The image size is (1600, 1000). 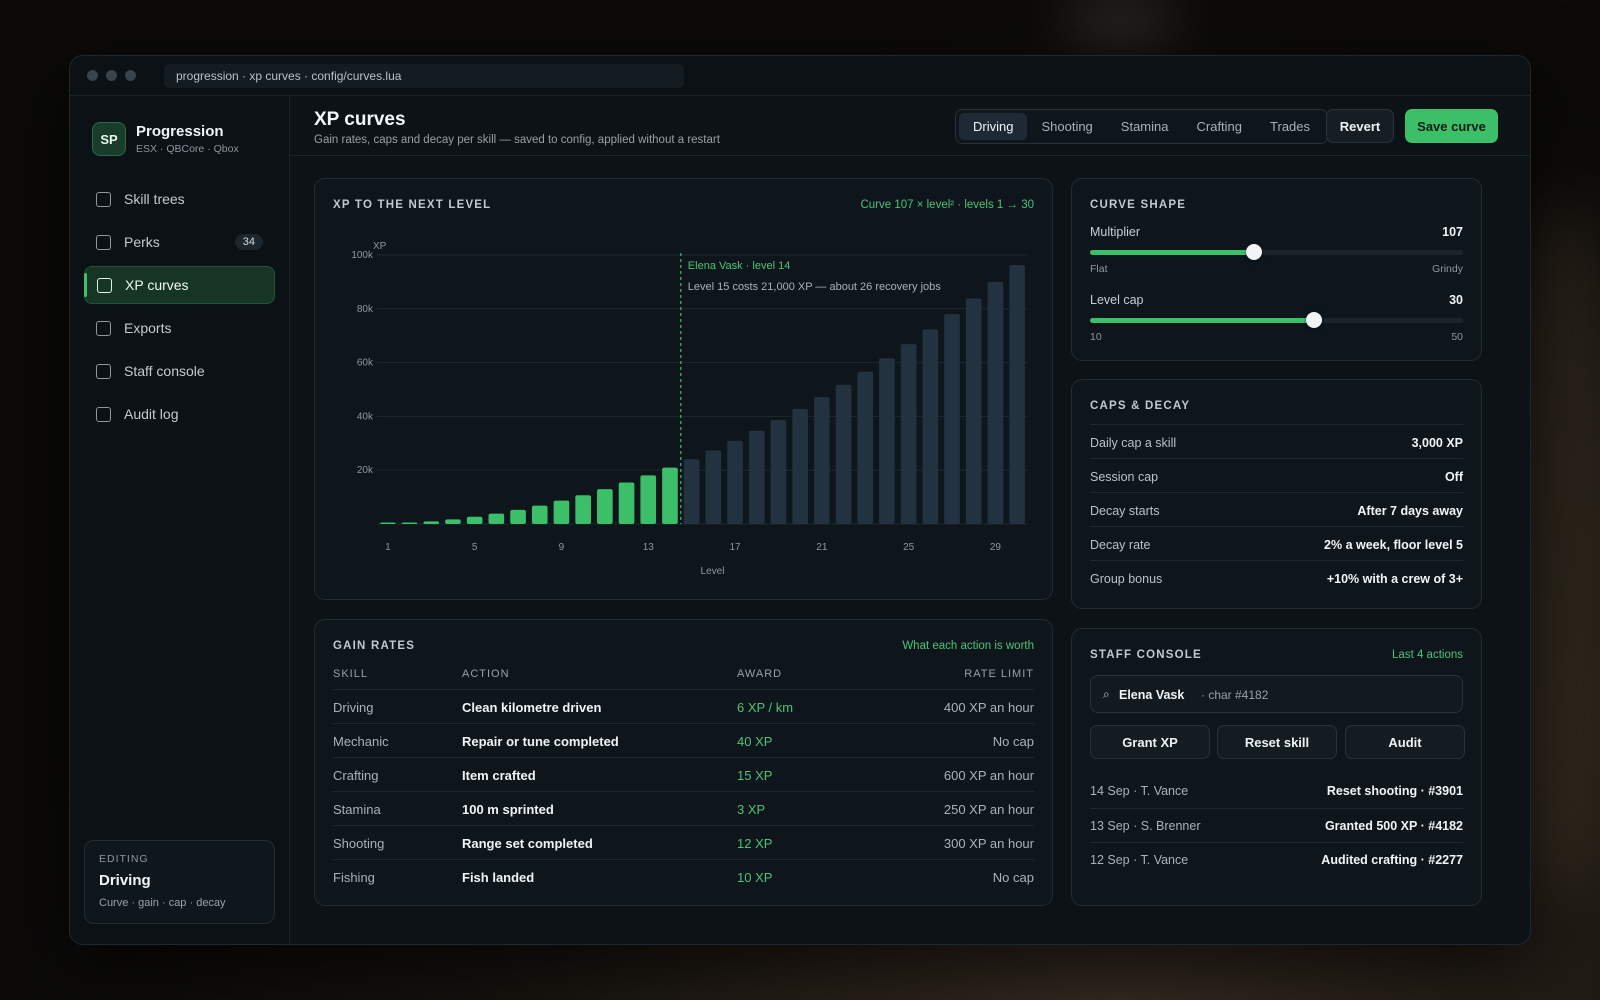 What do you see at coordinates (1405, 742) in the screenshot?
I see `audit-button: Audit` at bounding box center [1405, 742].